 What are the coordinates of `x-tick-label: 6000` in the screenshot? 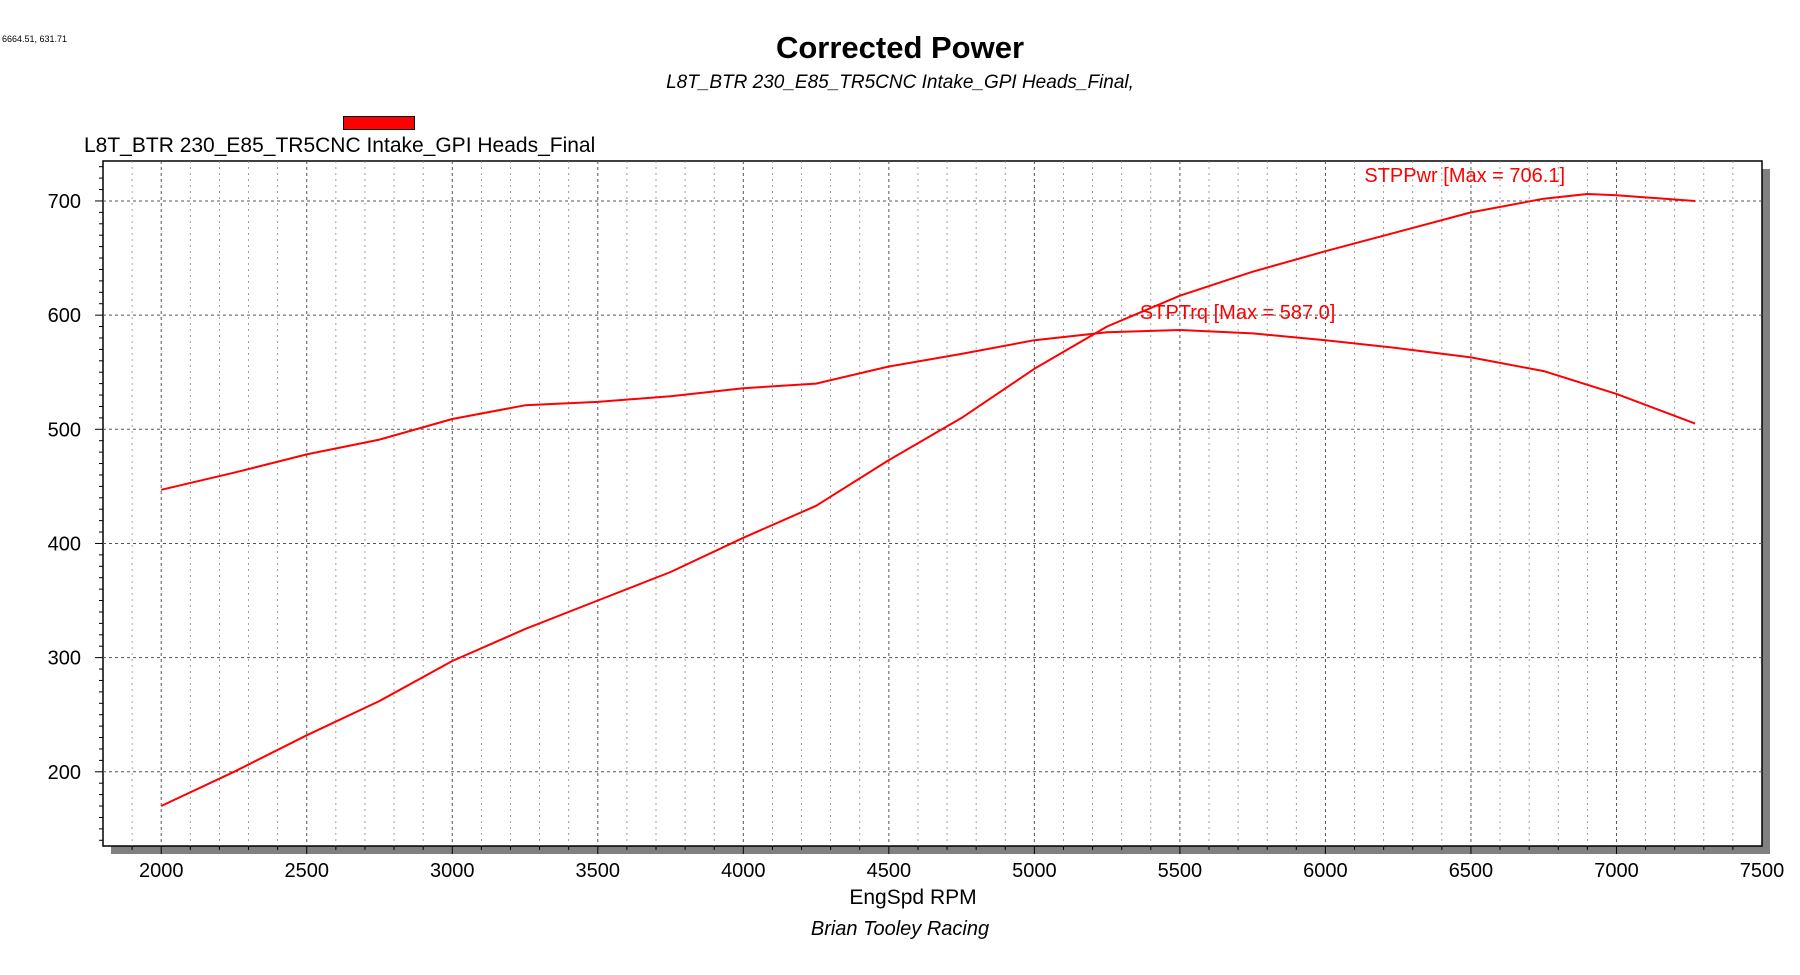 It's located at (1325, 871).